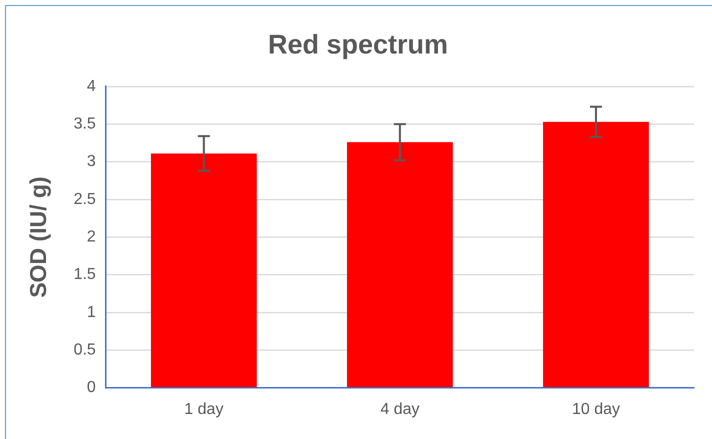 The image size is (712, 439). Describe the element at coordinates (85, 199) in the screenshot. I see `y-tick-label: 2.5` at that location.